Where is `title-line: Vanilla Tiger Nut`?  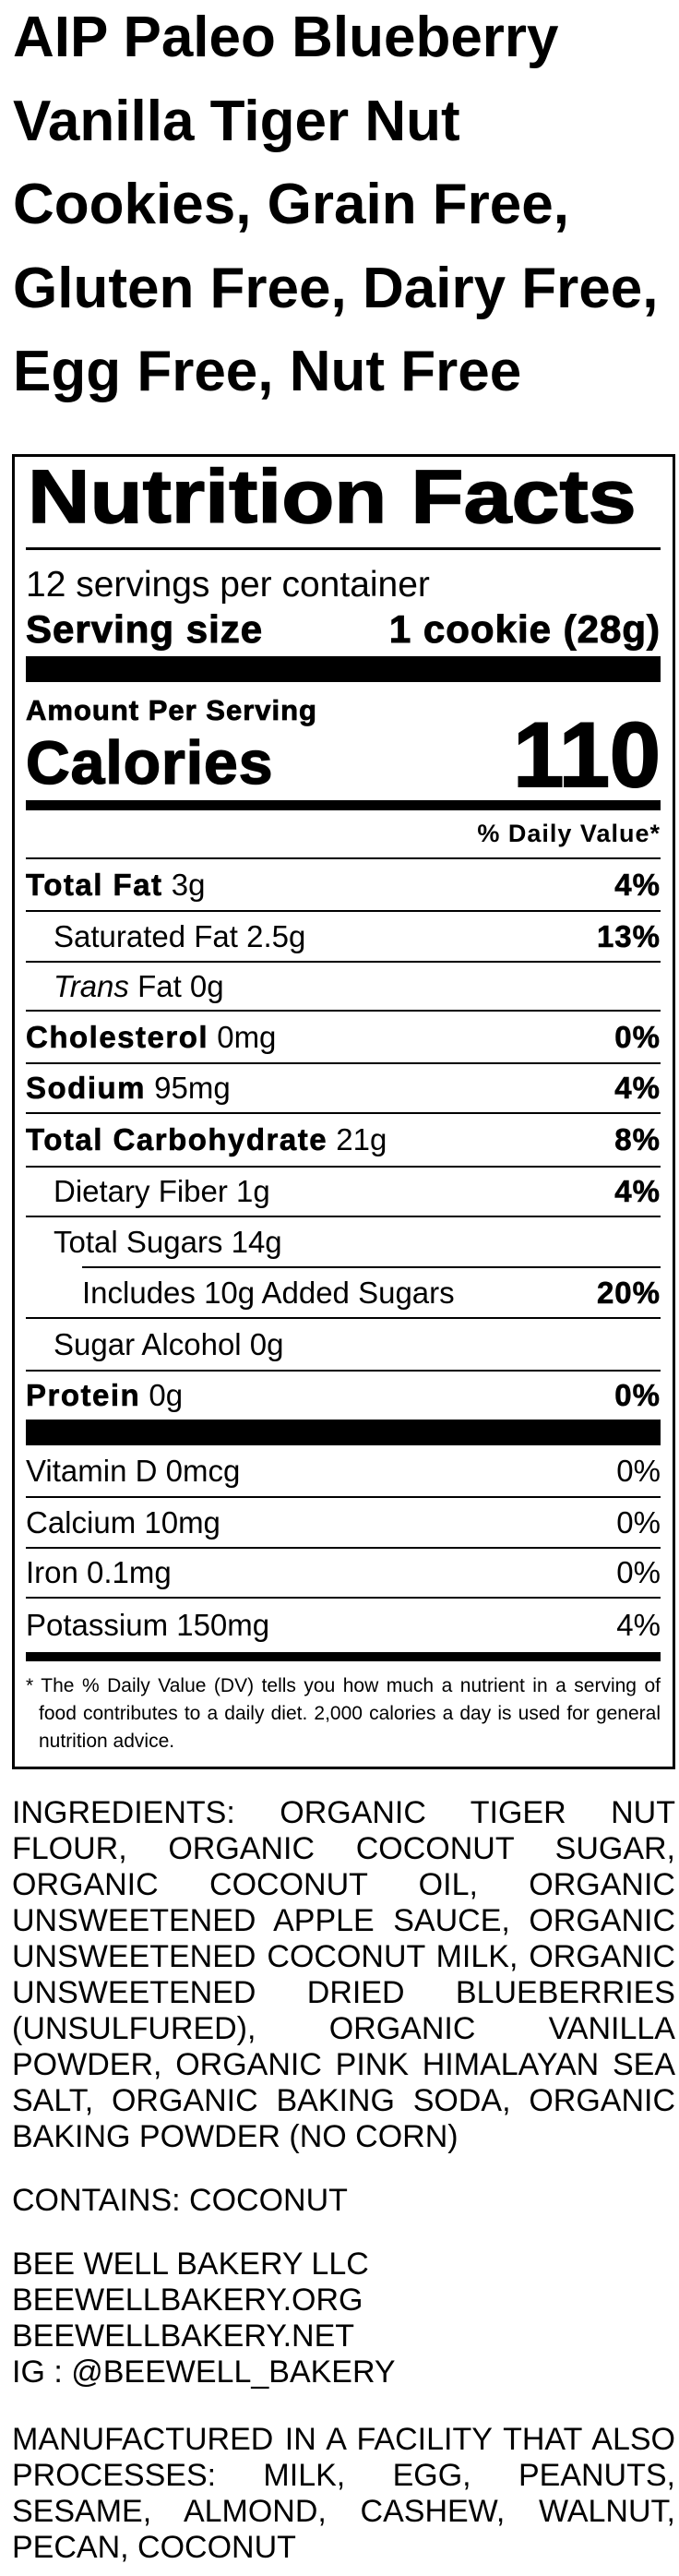
title-line: Vanilla Tiger Nut is located at coordinates (236, 121).